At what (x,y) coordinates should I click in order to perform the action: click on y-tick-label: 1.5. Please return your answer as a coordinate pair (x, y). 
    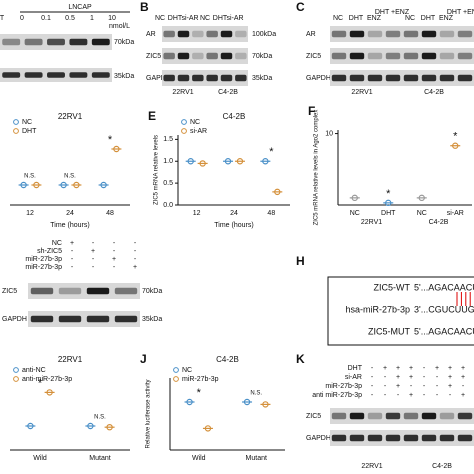
    Looking at the image, I should click on (168, 139).